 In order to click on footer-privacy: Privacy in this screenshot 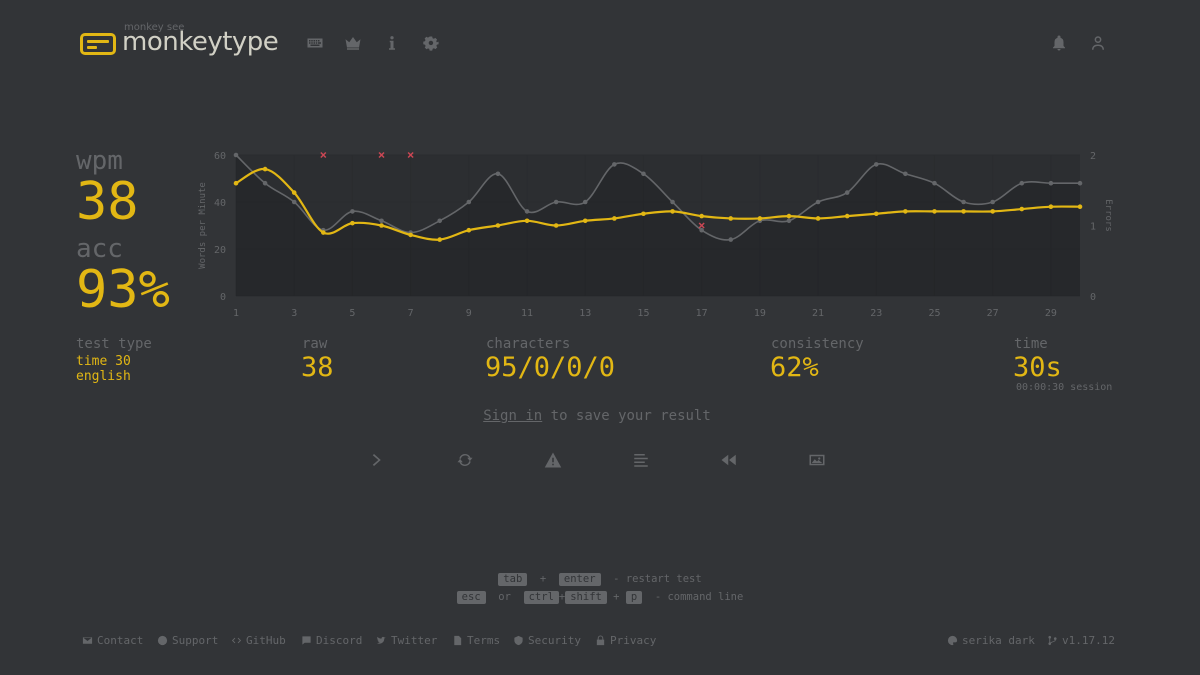, I will do `click(625, 640)`.